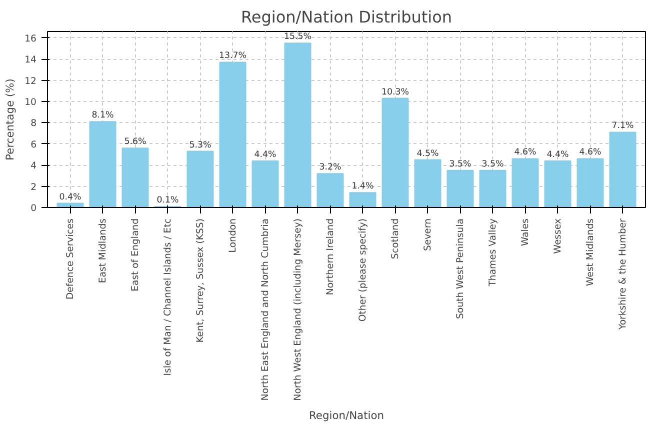  I want to click on data-label: 1.4%, so click(363, 187).